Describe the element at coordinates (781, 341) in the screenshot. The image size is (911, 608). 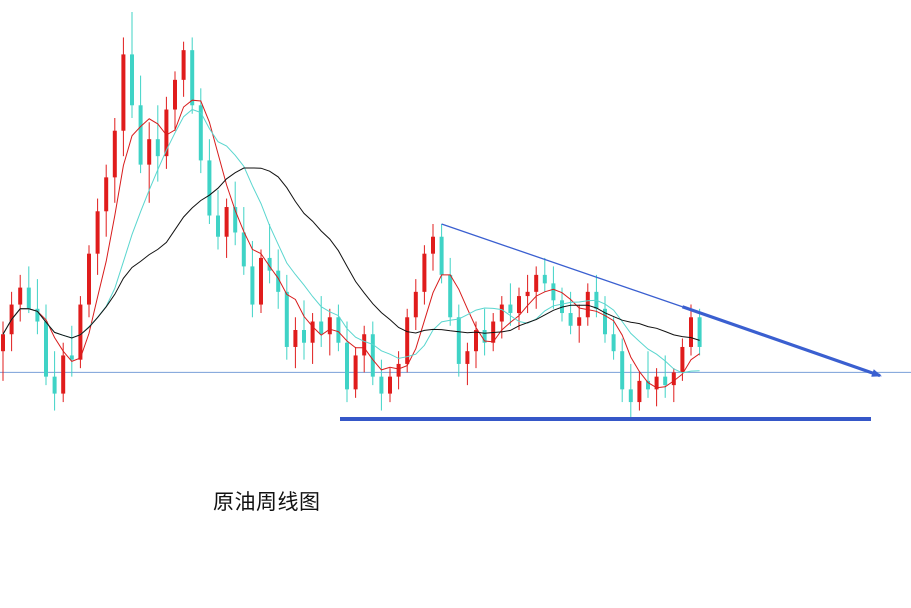
I see `trend-line-arrow` at that location.